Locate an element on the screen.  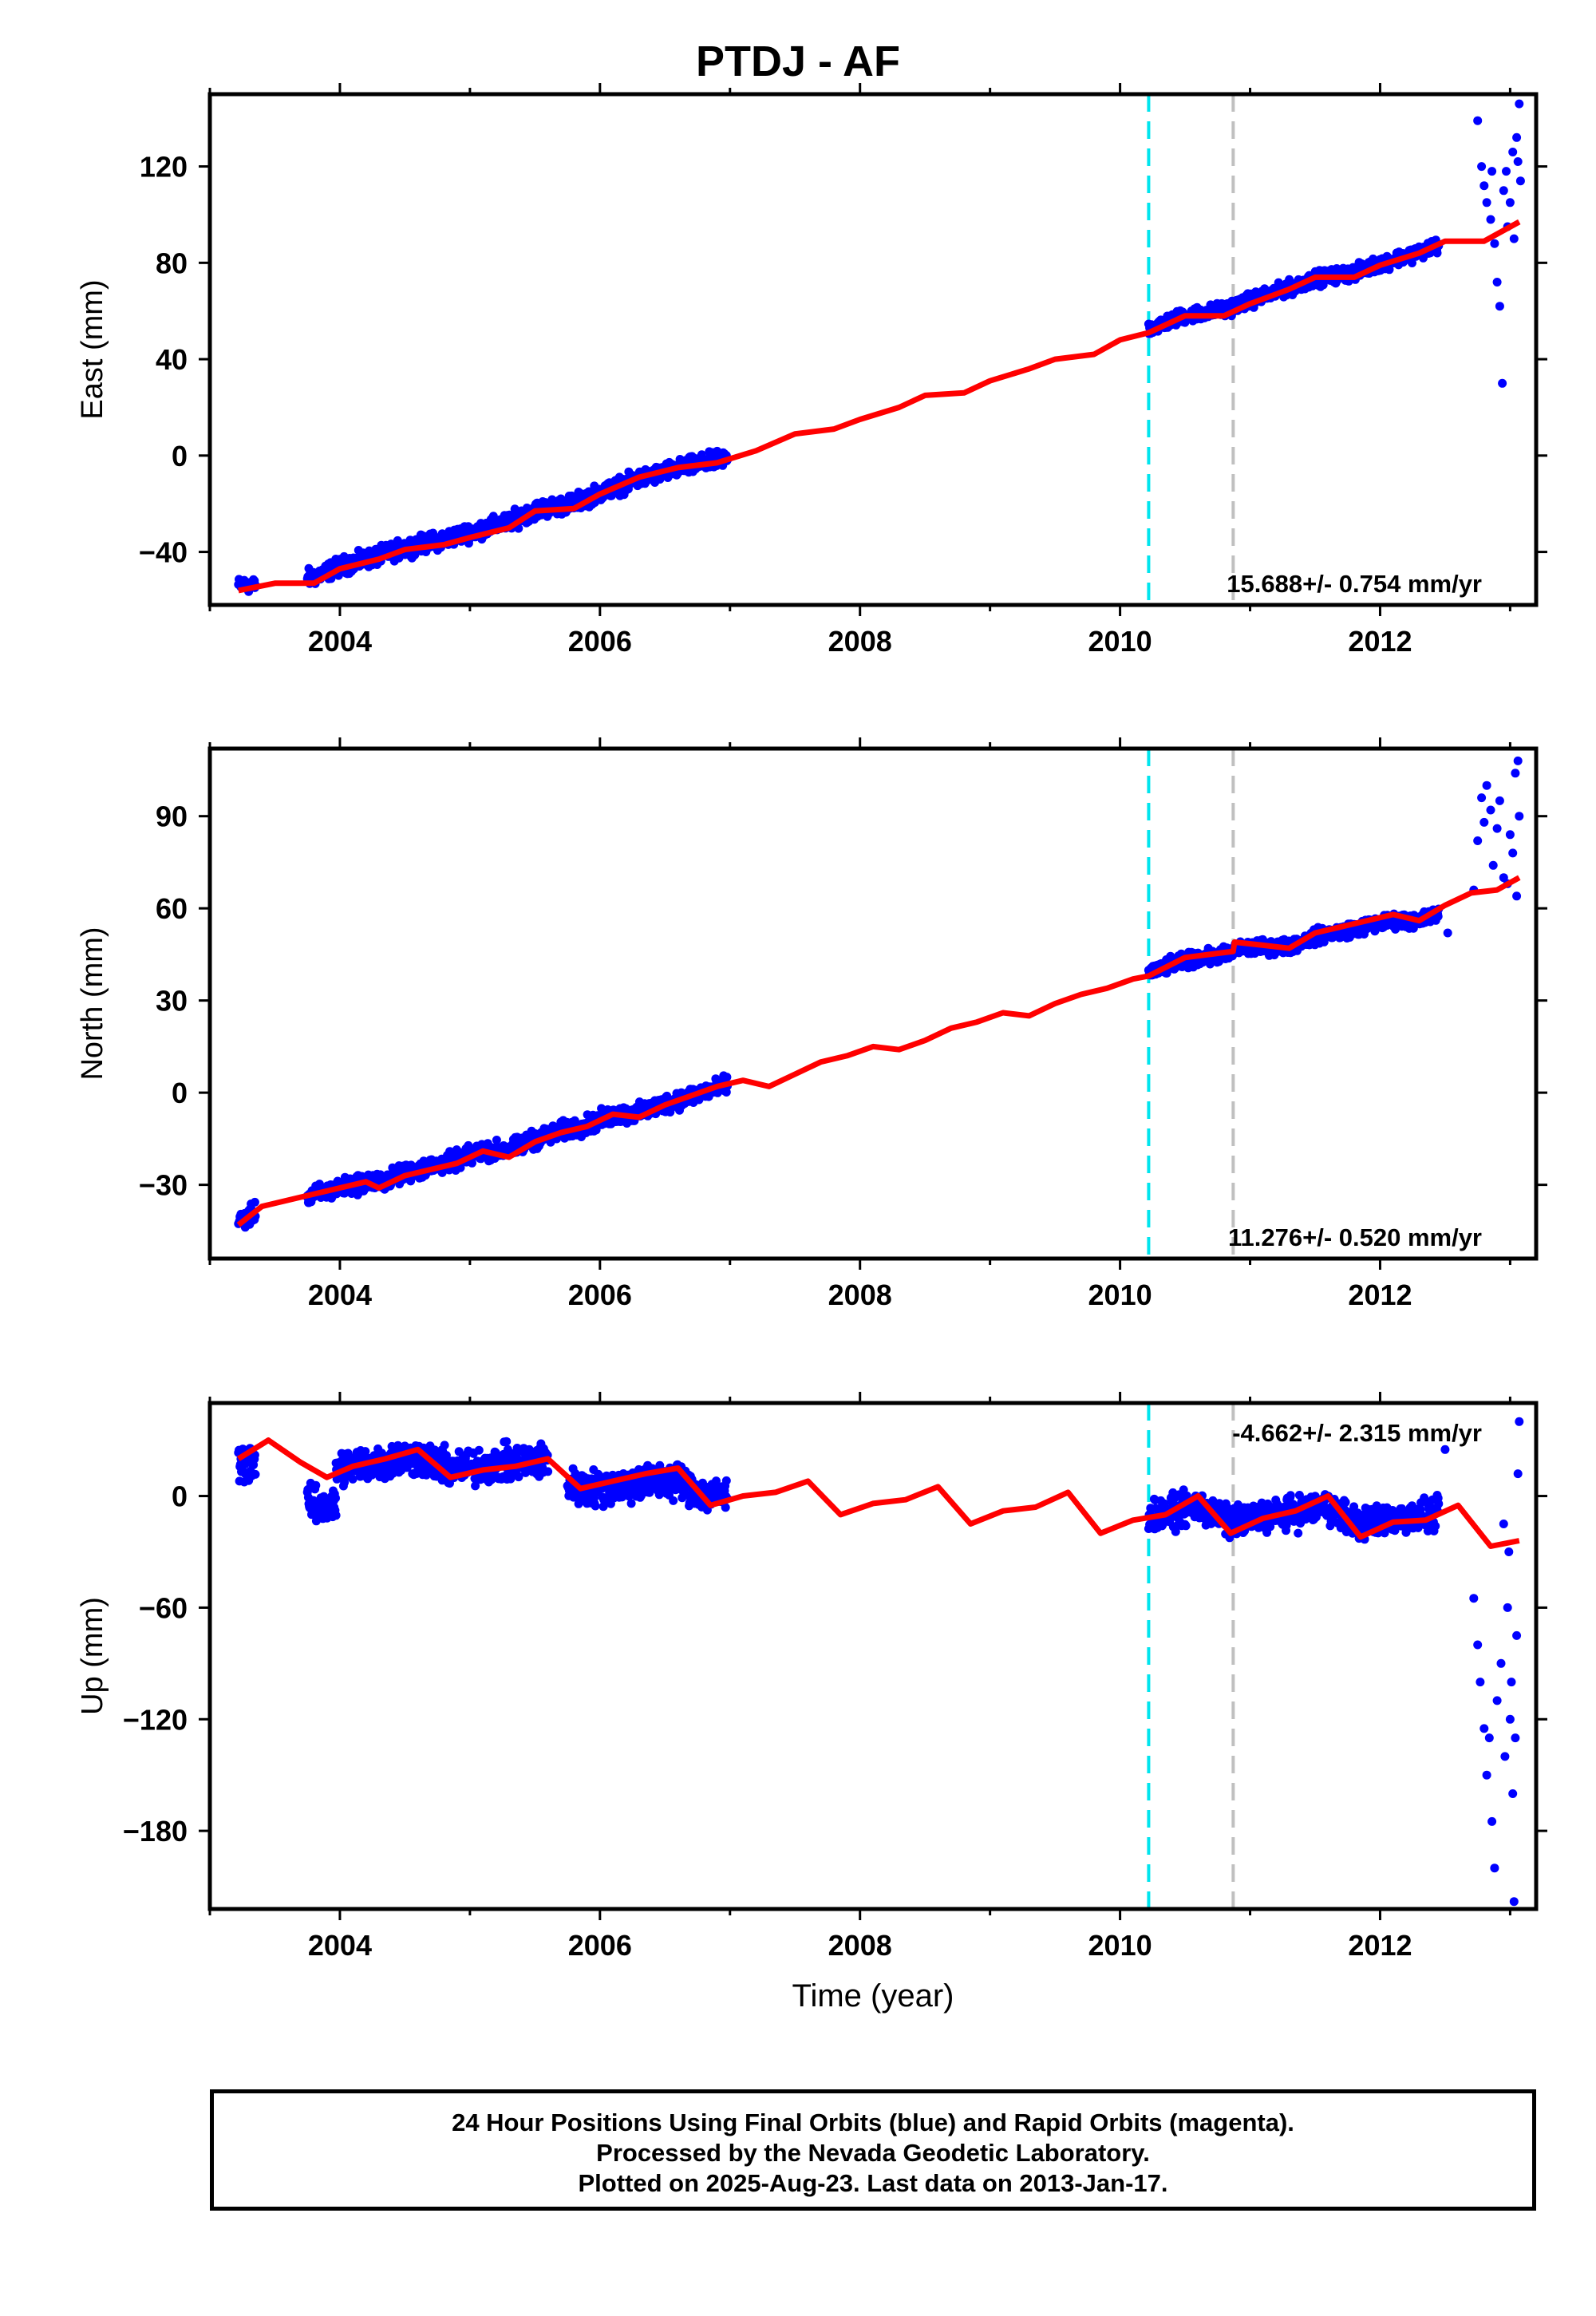
y-tick-label: 90 is located at coordinates (172, 816).